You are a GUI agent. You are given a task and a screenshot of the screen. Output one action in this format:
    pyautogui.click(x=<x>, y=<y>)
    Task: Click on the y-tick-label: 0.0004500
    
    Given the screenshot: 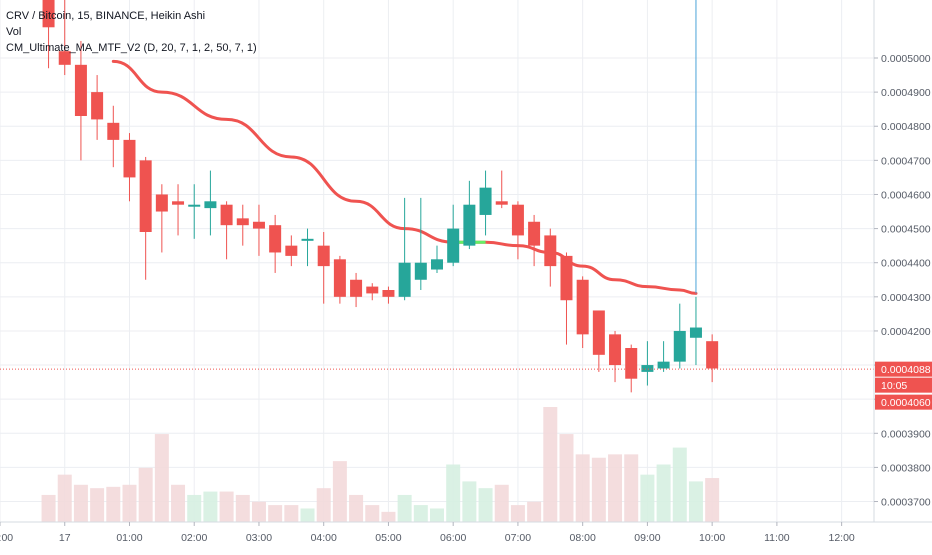 What is the action you would take?
    pyautogui.click(x=906, y=230)
    